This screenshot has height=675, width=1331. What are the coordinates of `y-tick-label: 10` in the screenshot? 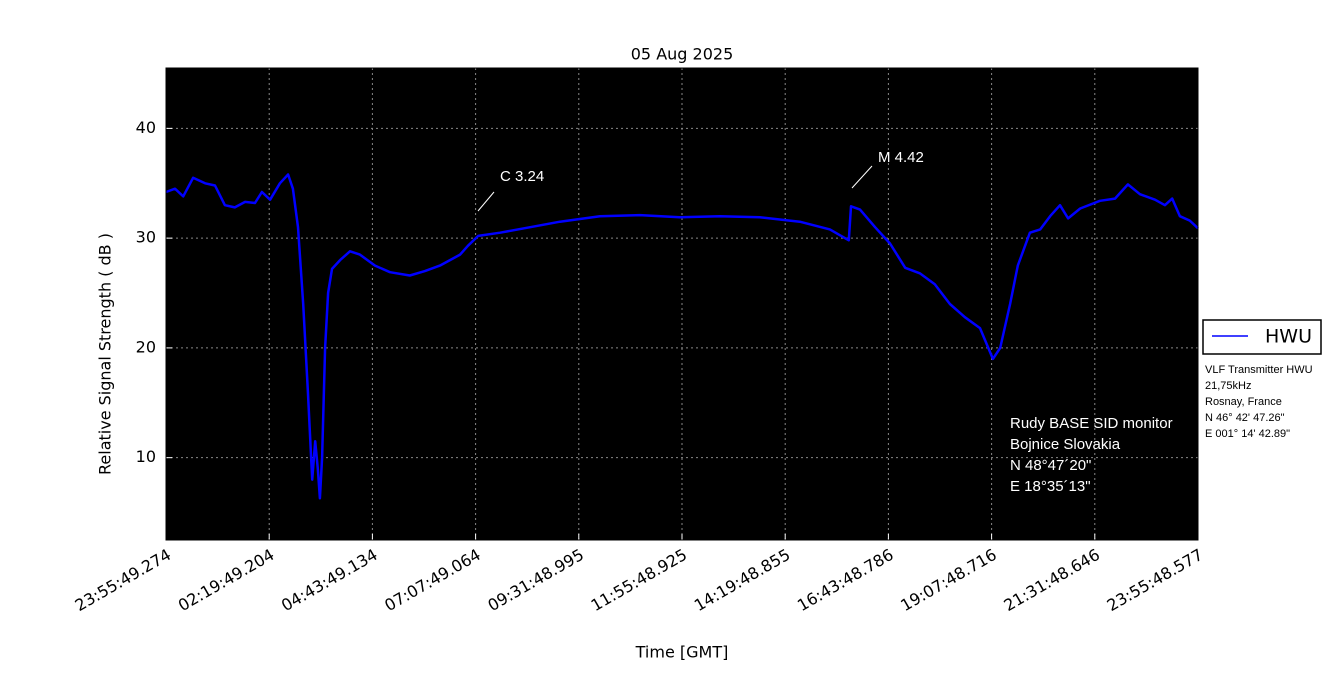 It's located at (146, 456).